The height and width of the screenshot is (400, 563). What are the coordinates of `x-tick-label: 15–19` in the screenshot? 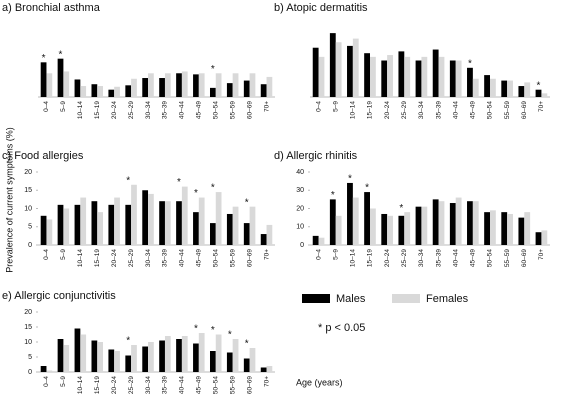 It's located at (97, 385).